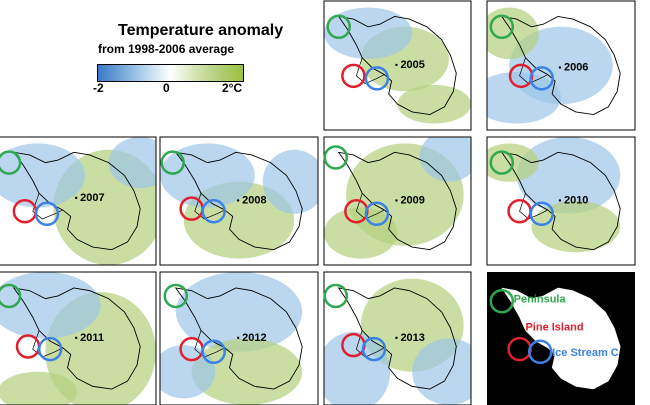 The height and width of the screenshot is (405, 650). I want to click on map-panel-2008: 2008, so click(239, 201).